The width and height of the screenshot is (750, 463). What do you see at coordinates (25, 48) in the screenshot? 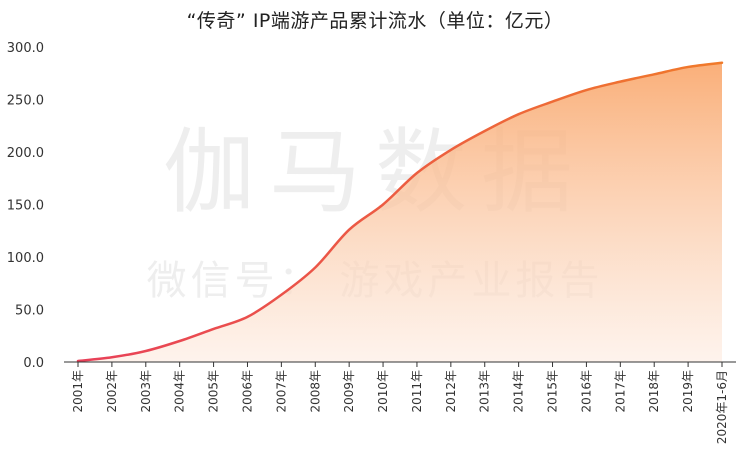
I see `y-tick-label: 300.0` at bounding box center [25, 48].